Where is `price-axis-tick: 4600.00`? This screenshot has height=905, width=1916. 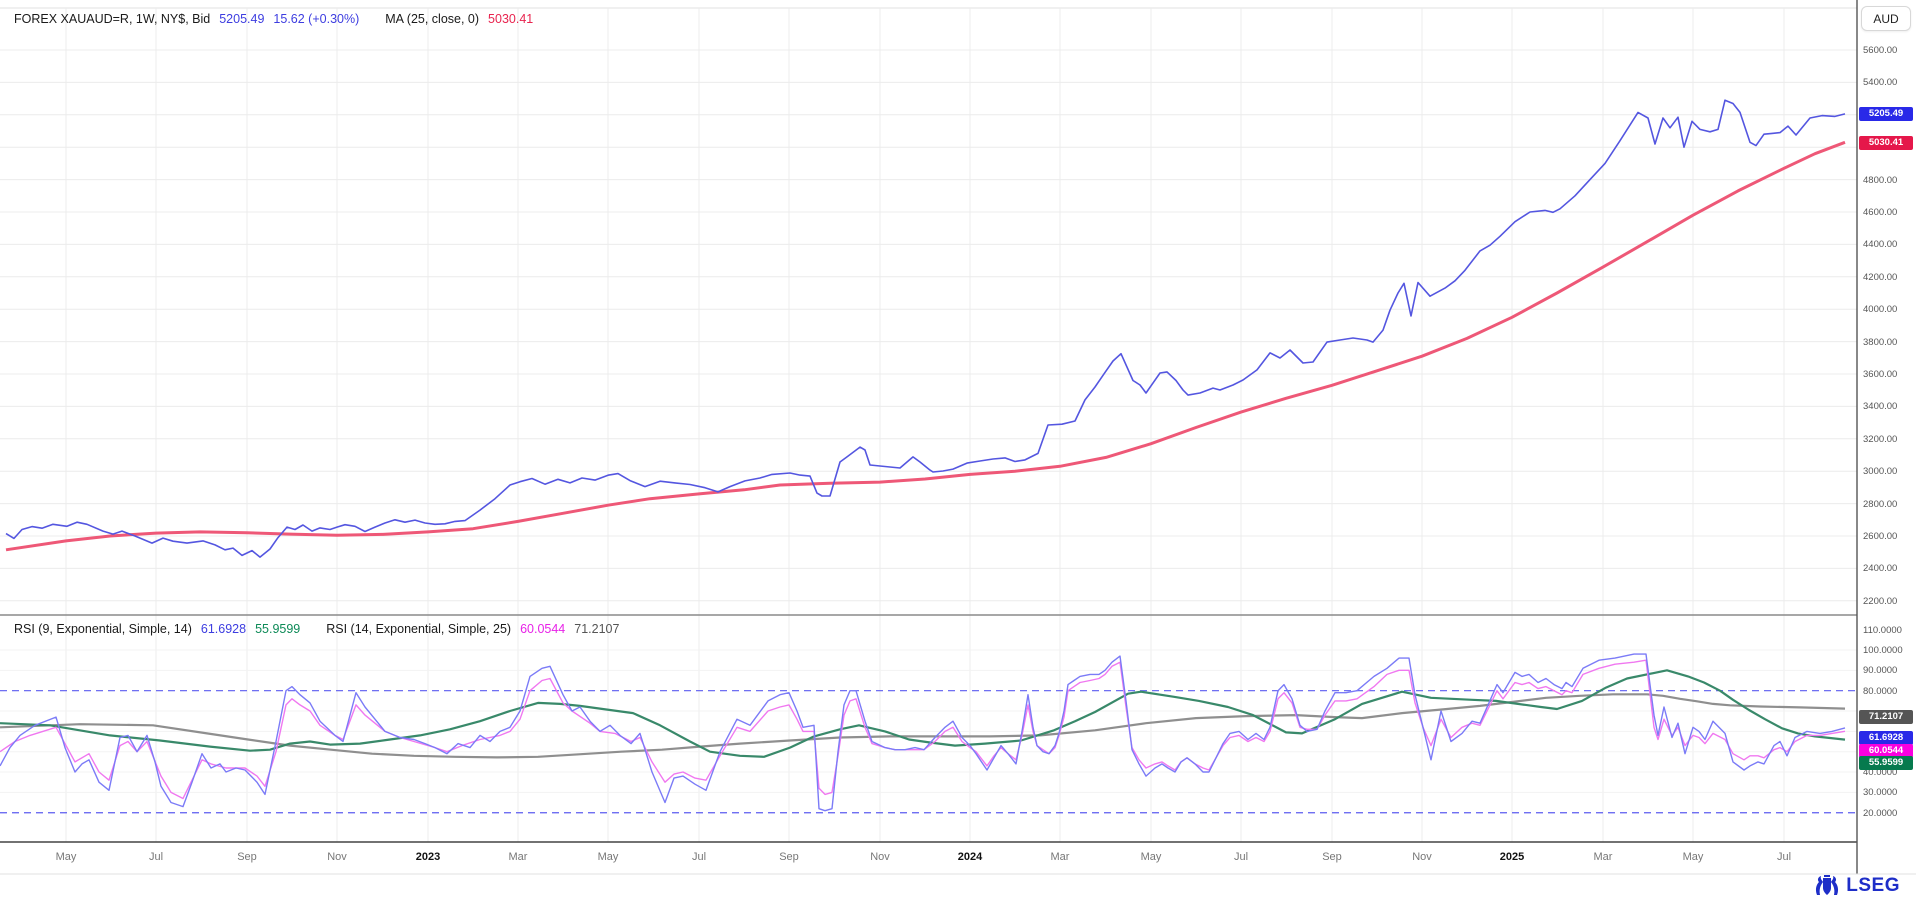 price-axis-tick: 4600.00 is located at coordinates (1880, 212).